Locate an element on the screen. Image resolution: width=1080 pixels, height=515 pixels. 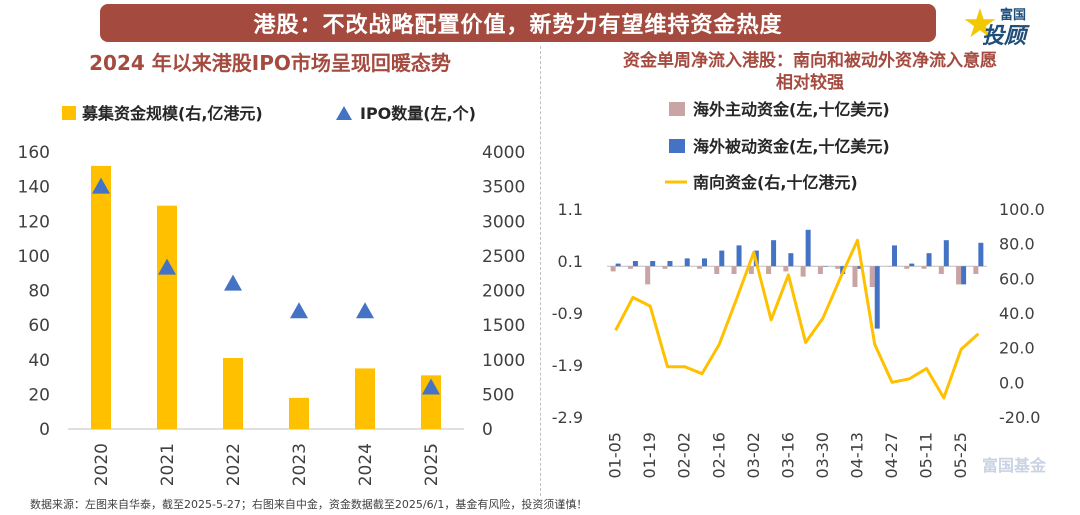
banner-title: 港股：不改战略配置价值，新势力有望维持资金热度 is located at coordinates (518, 25).